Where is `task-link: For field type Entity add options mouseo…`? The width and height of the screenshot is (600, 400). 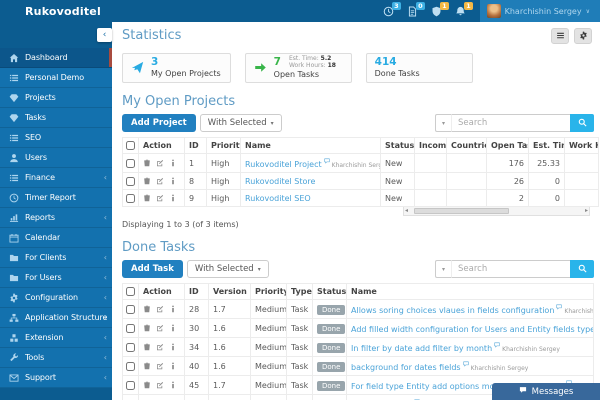
task-link: For field type Entity add options mouseo… is located at coordinates (458, 386).